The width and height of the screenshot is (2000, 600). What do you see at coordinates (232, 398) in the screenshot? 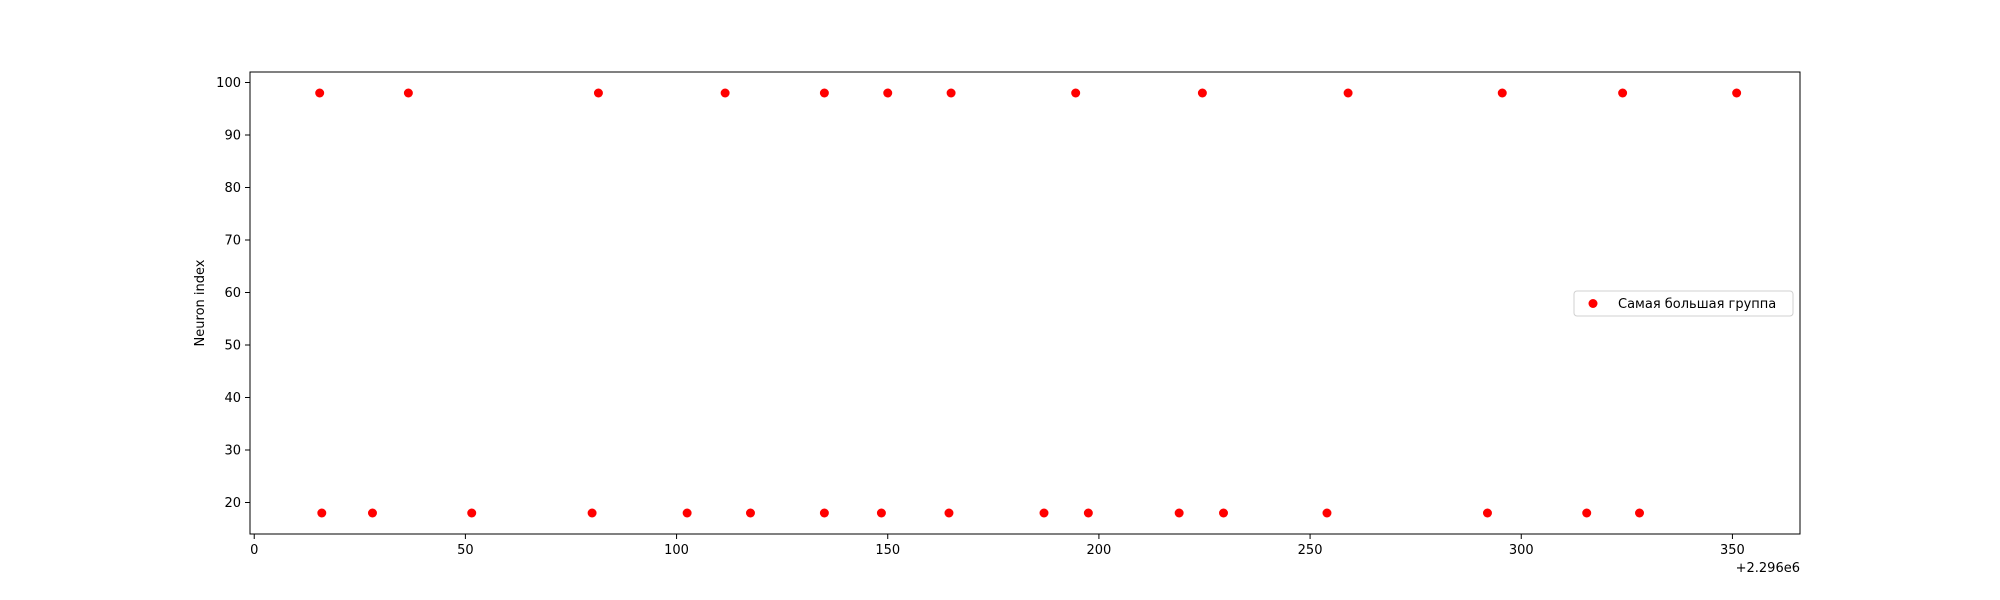
I see `y-tick-label: 40` at bounding box center [232, 398].